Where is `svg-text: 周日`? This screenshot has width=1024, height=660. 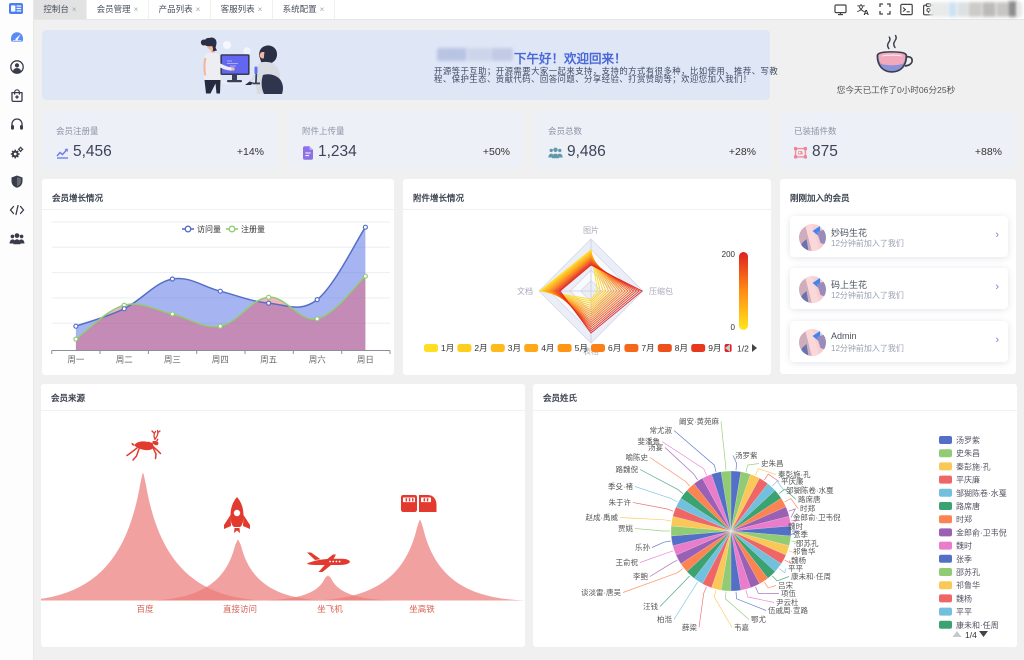 svg-text: 周日 is located at coordinates (365, 360).